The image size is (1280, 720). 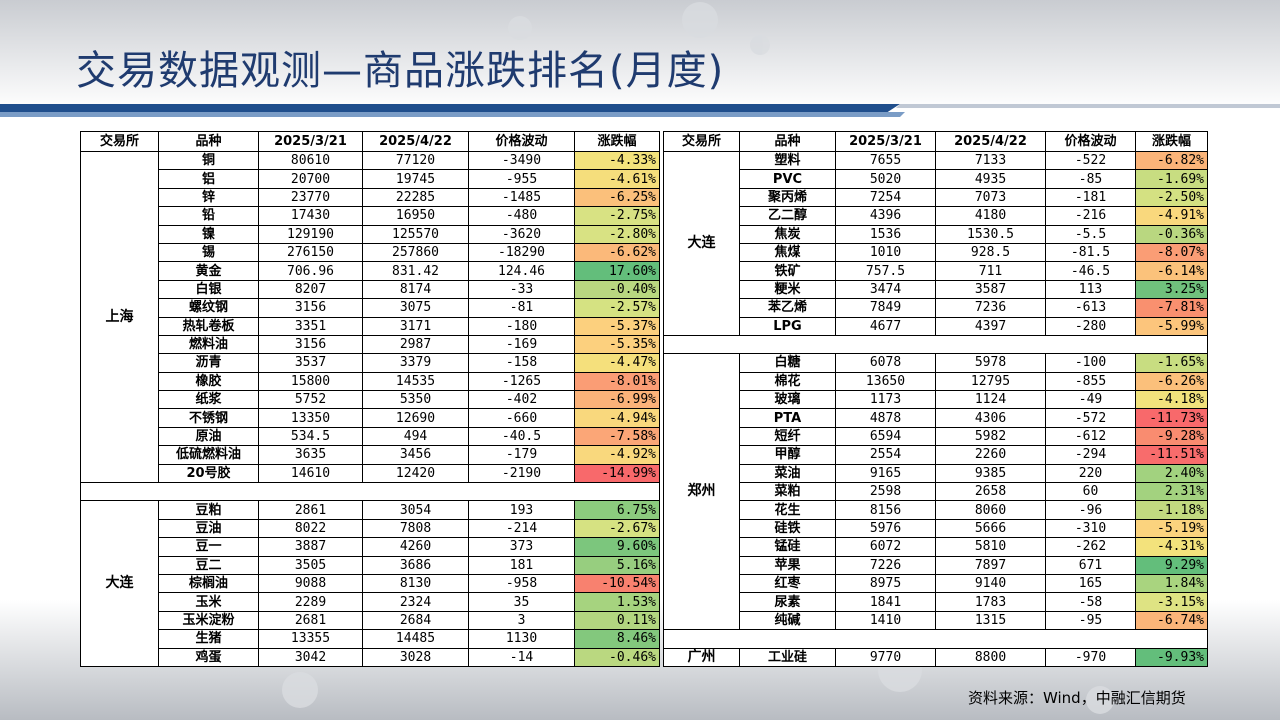 What do you see at coordinates (208, 620) in the screenshot?
I see `product-cell: 玉米淀粉` at bounding box center [208, 620].